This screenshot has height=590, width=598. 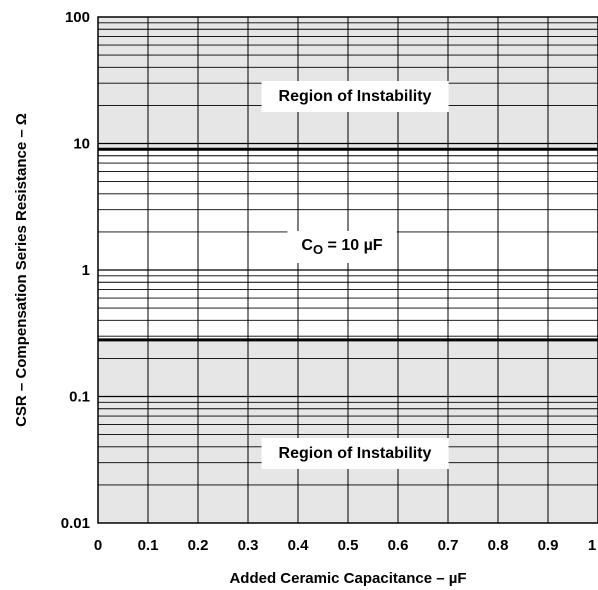 What do you see at coordinates (299, 545) in the screenshot?
I see `x-tick-label: 0.4` at bounding box center [299, 545].